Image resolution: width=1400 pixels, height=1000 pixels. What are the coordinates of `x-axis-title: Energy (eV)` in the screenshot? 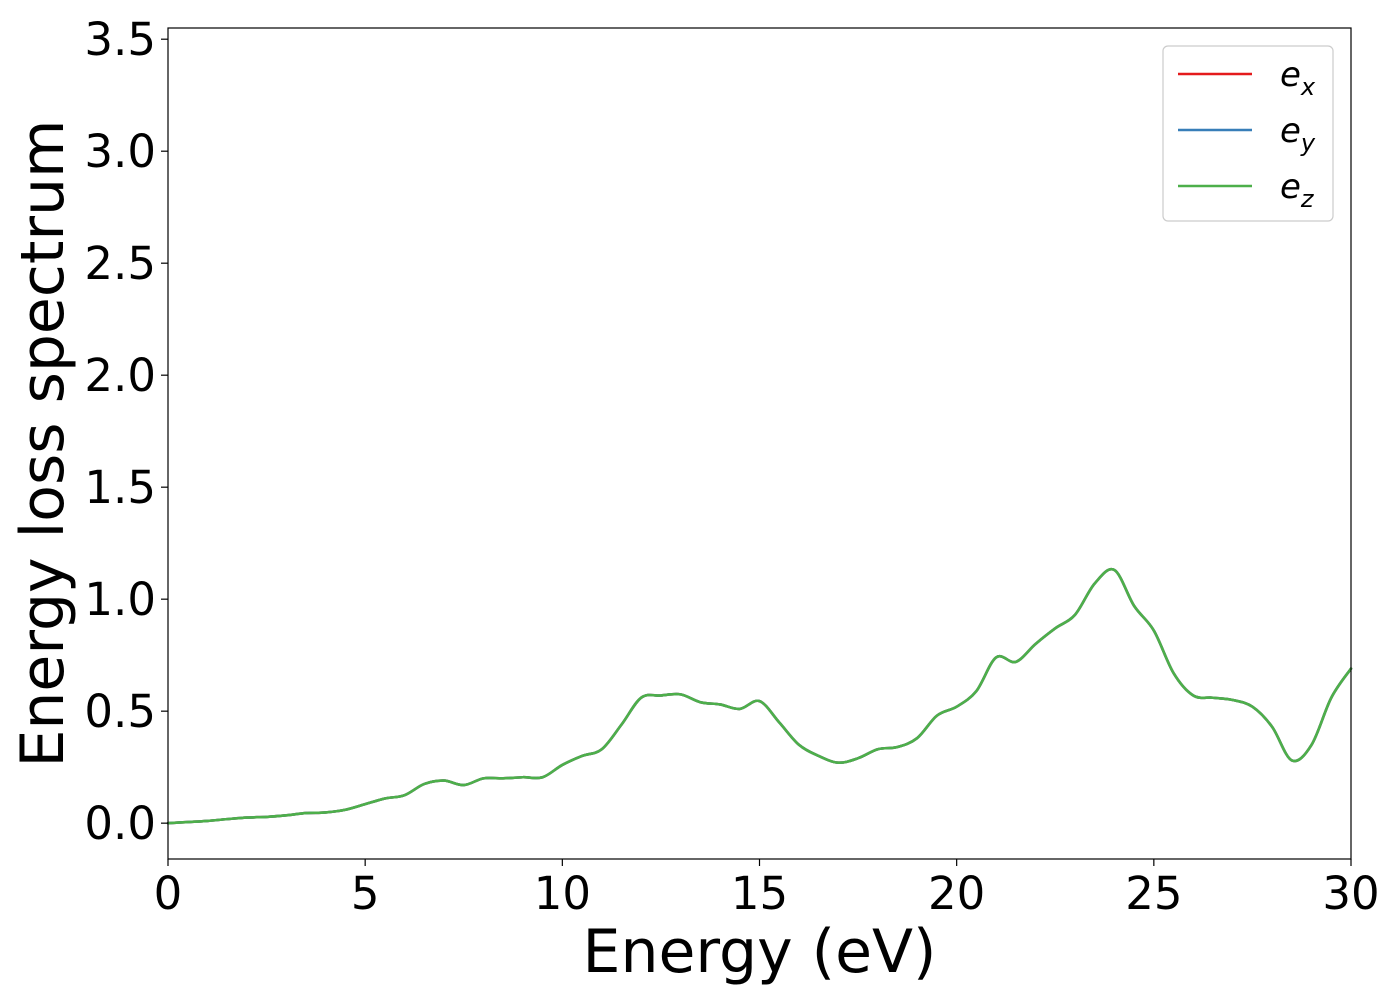 It's located at (760, 952).